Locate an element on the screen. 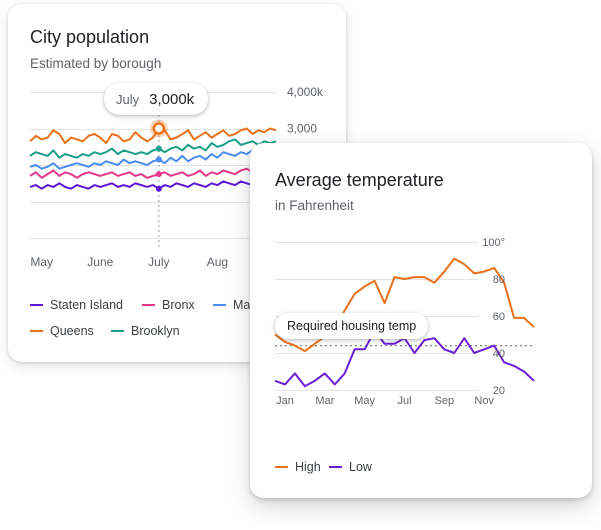 This screenshot has height=530, width=601. y-tick-label: 20 is located at coordinates (499, 391).